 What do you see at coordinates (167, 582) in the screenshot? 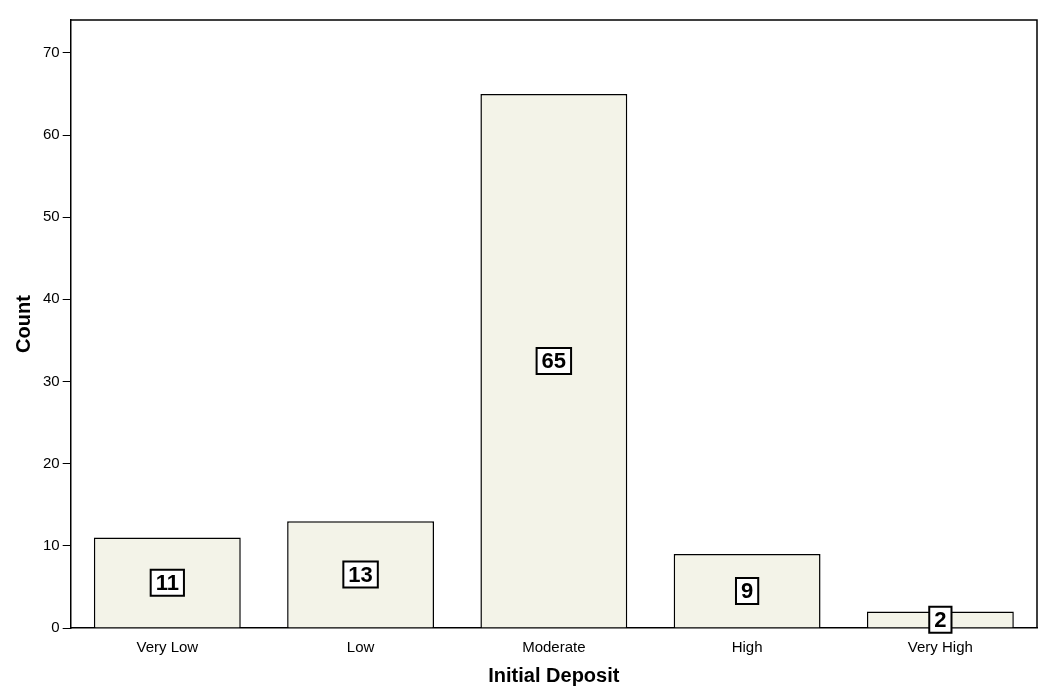
I see `data-label: 11` at bounding box center [167, 582].